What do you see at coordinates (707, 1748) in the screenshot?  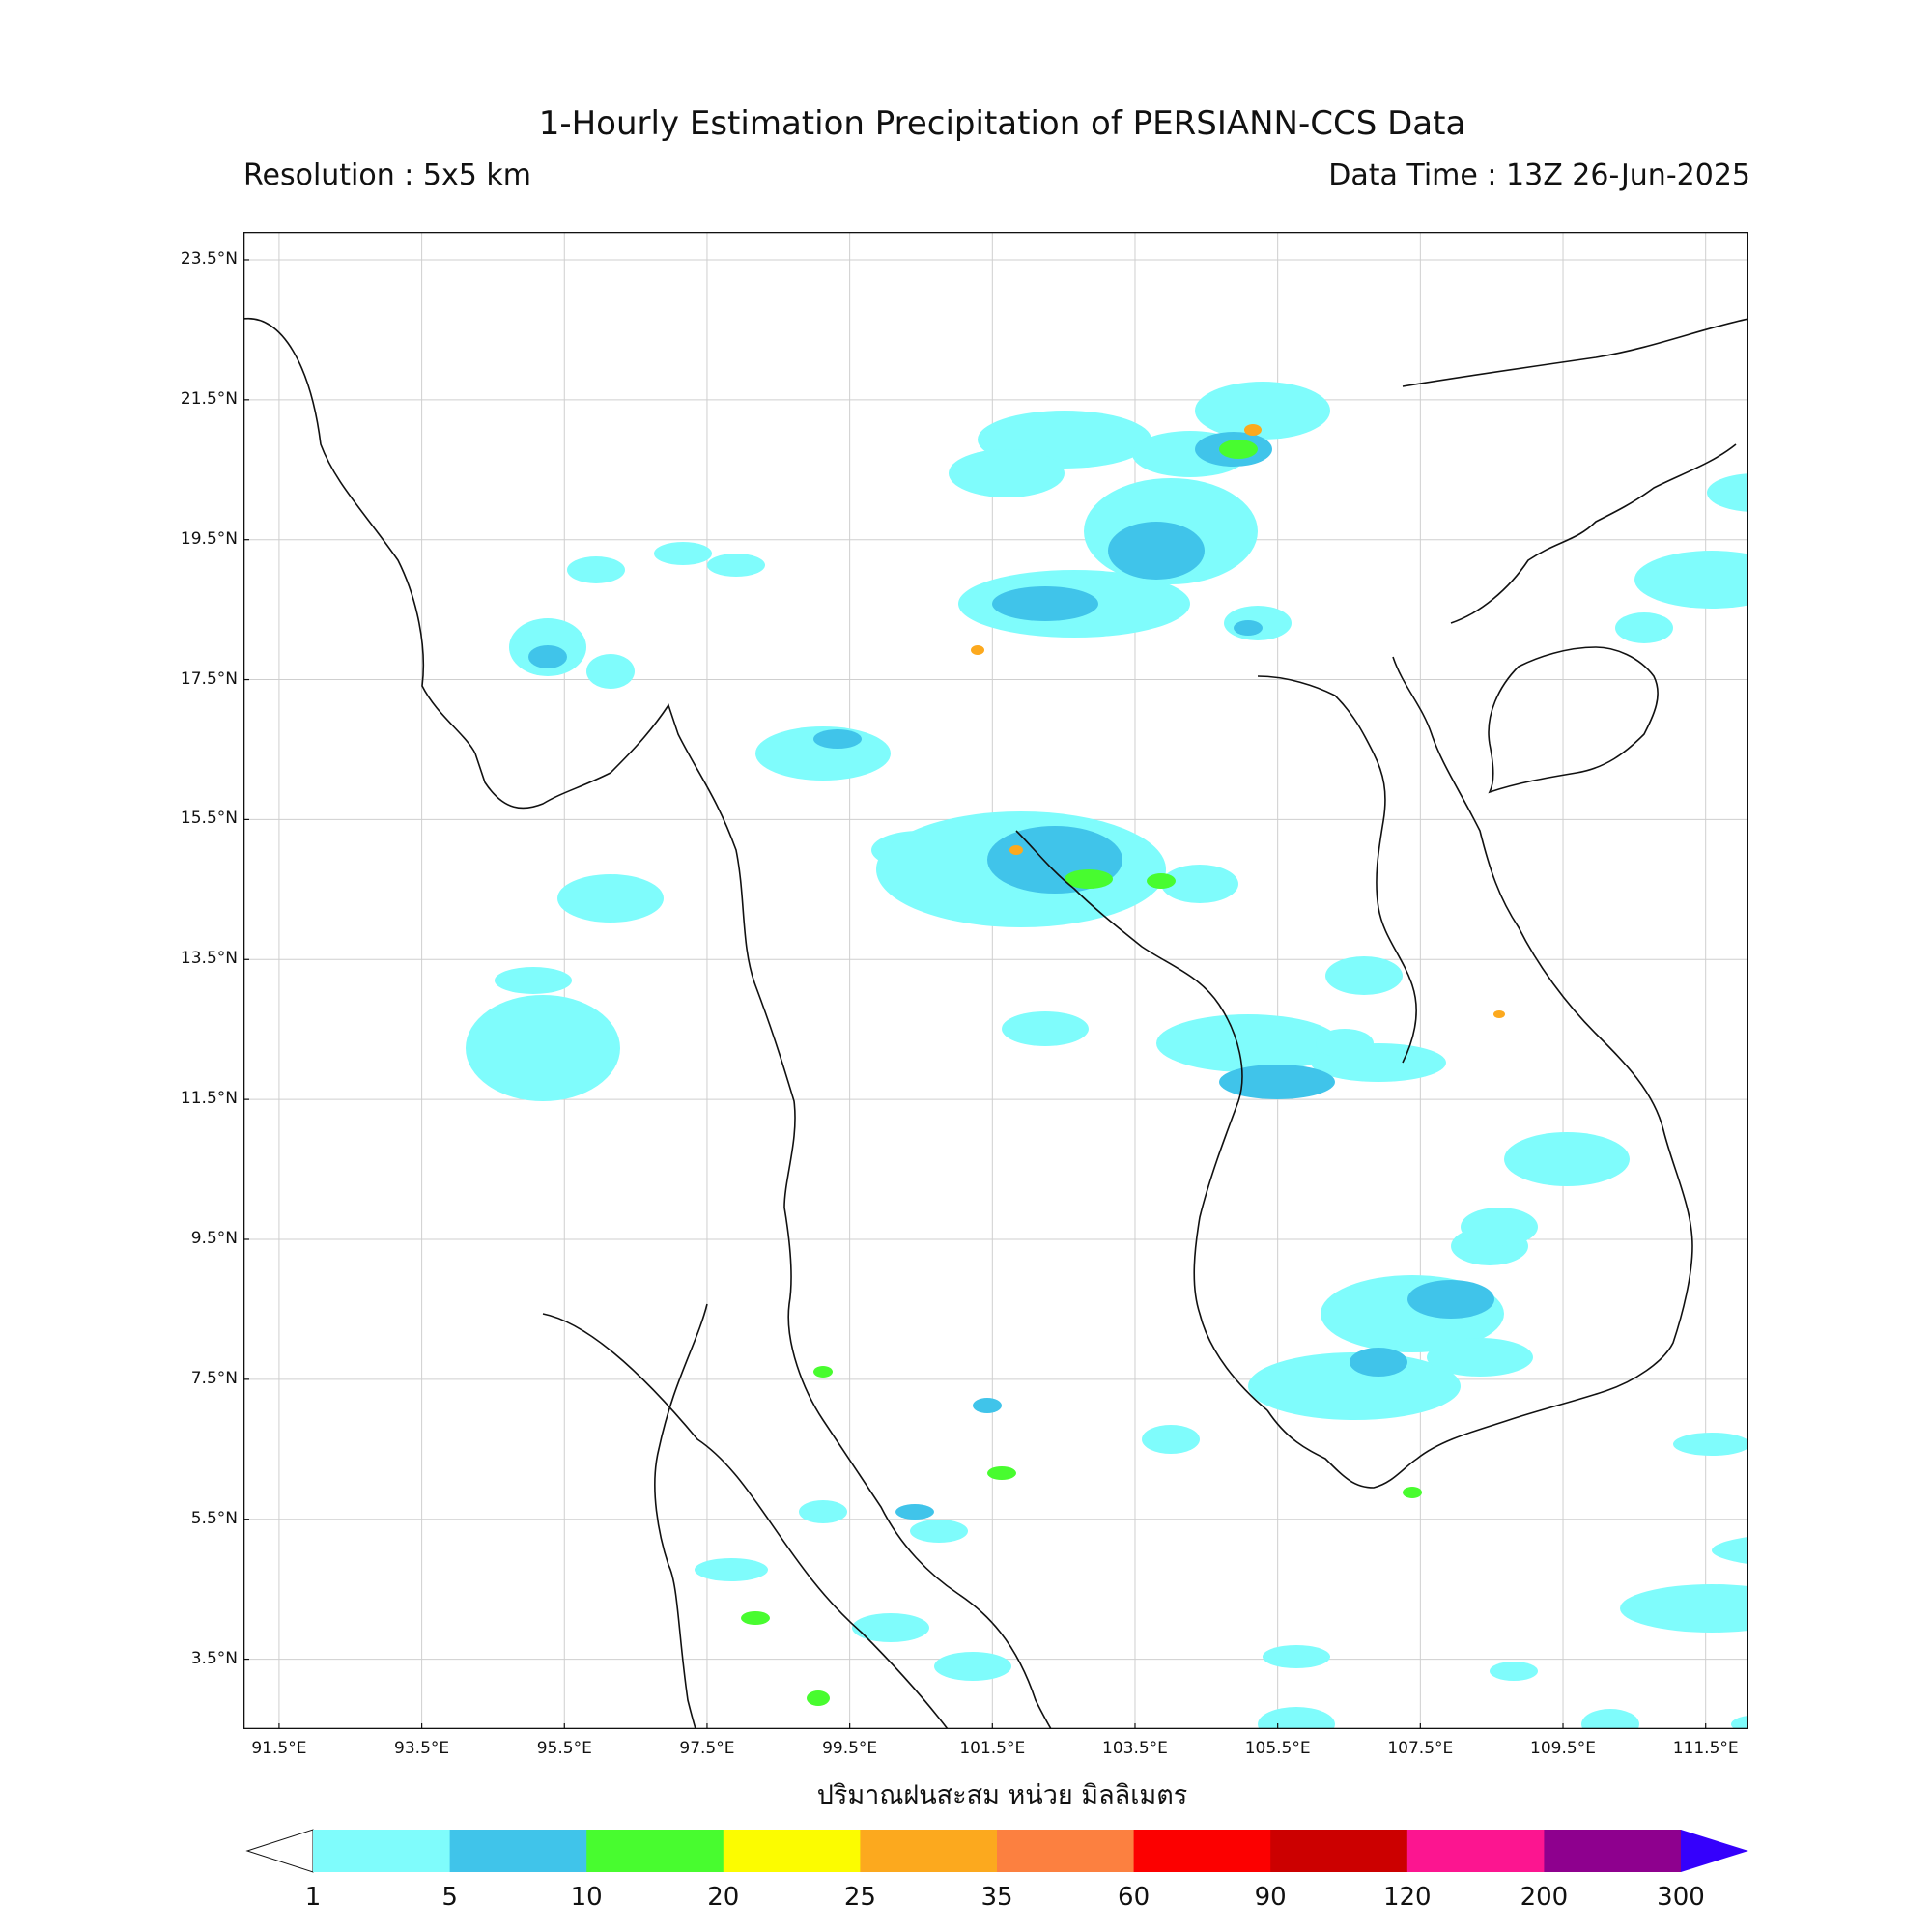 I see `x-tick-label: 97.5°E` at bounding box center [707, 1748].